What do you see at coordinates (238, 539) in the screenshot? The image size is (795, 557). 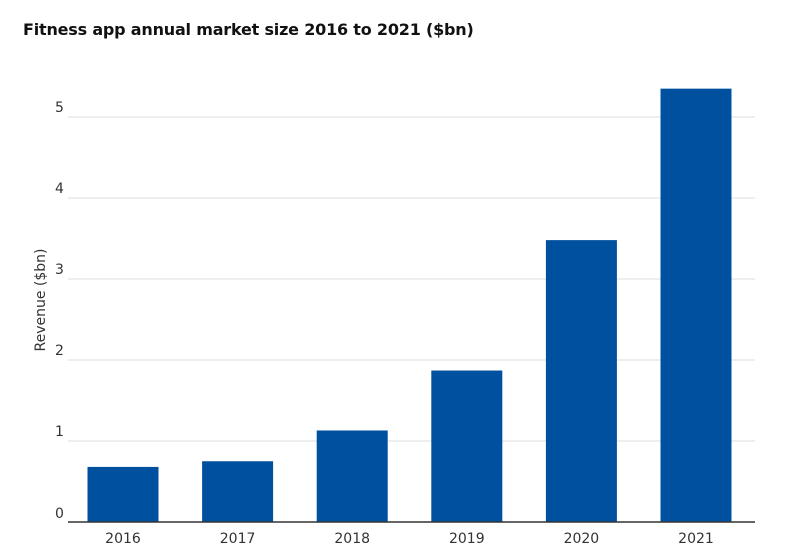 I see `x-tick-label: 2017` at bounding box center [238, 539].